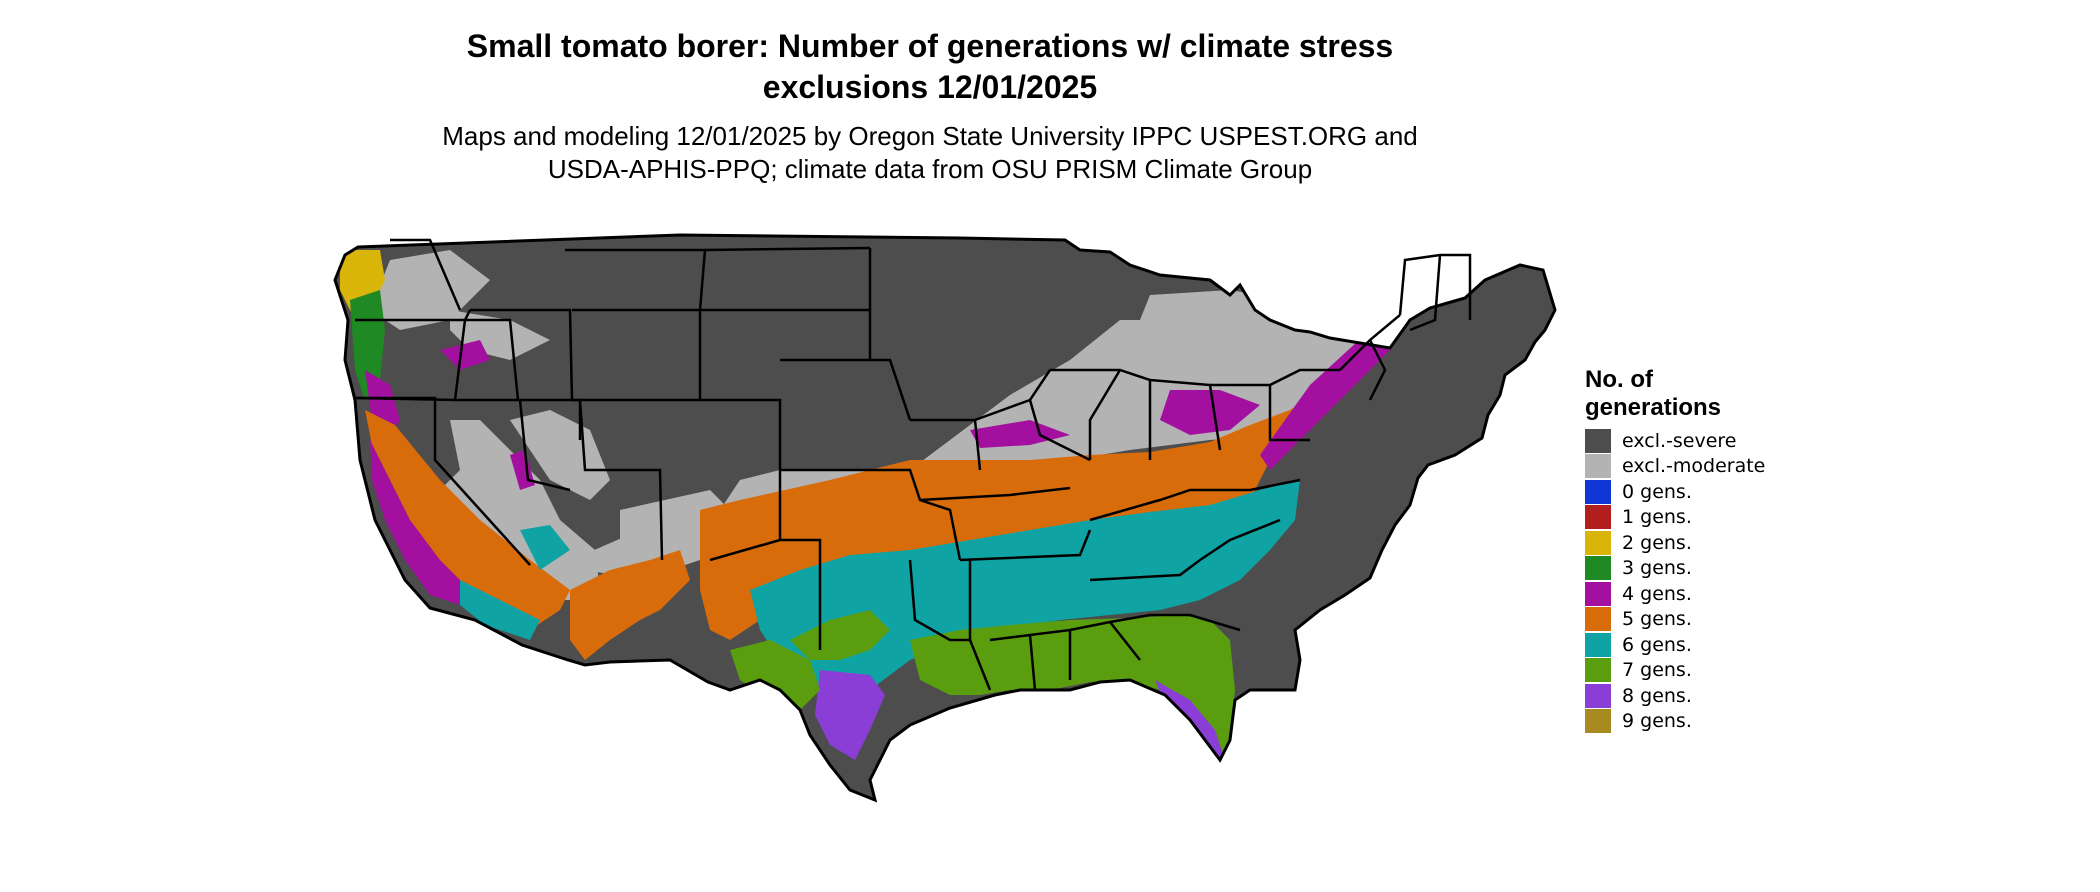 The image size is (2100, 892). What do you see at coordinates (930, 87) in the screenshot?
I see `map-title-line-2: exclusions 12/01/2025` at bounding box center [930, 87].